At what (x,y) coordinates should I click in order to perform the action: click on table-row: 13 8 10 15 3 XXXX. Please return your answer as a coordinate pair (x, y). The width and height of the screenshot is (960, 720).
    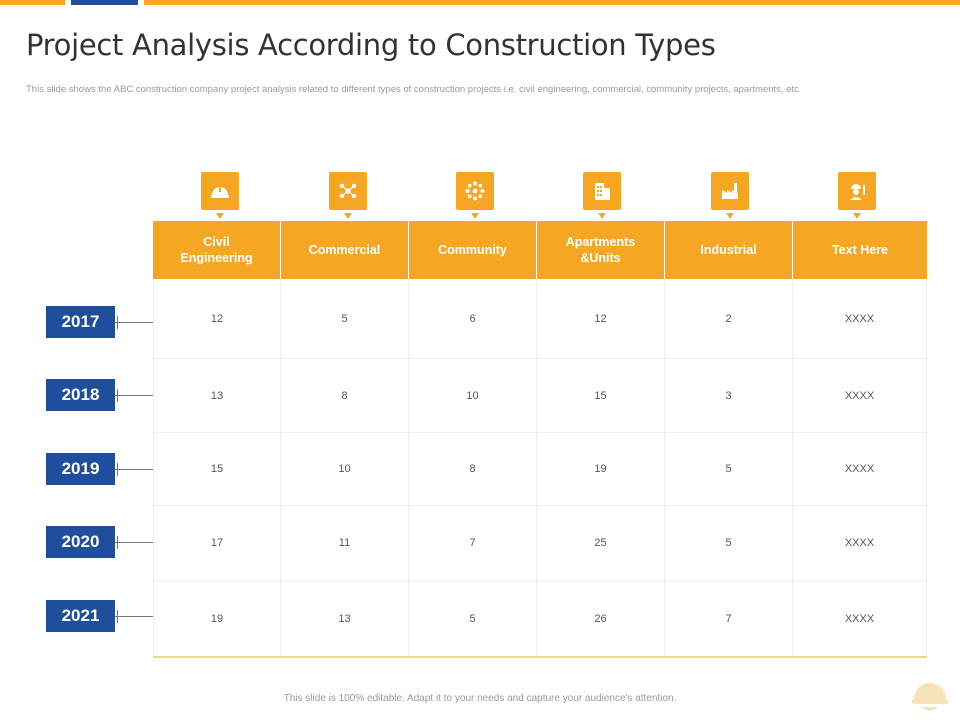
    Looking at the image, I should click on (540, 396).